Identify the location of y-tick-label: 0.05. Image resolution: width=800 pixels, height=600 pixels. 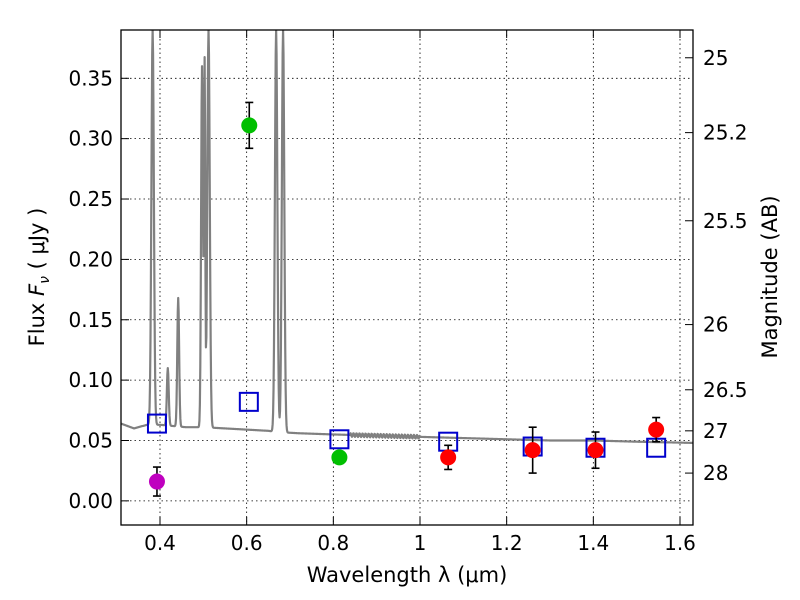
(90, 440).